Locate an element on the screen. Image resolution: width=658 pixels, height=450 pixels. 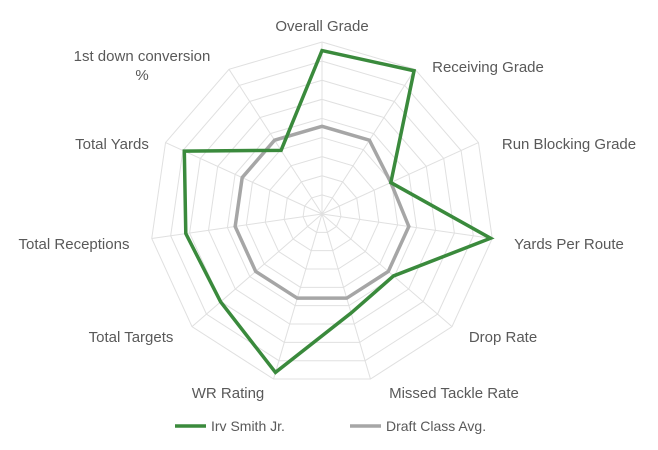
axis-label: Total Targets is located at coordinates (131, 337).